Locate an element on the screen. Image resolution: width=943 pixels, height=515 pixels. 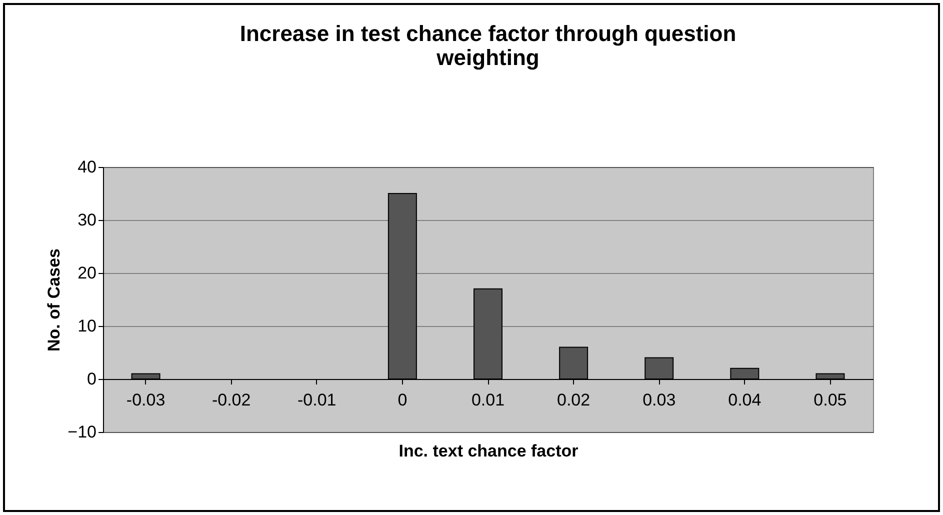
chart-title: Increase in test chance factor through question weighting is located at coordinates (488, 45).